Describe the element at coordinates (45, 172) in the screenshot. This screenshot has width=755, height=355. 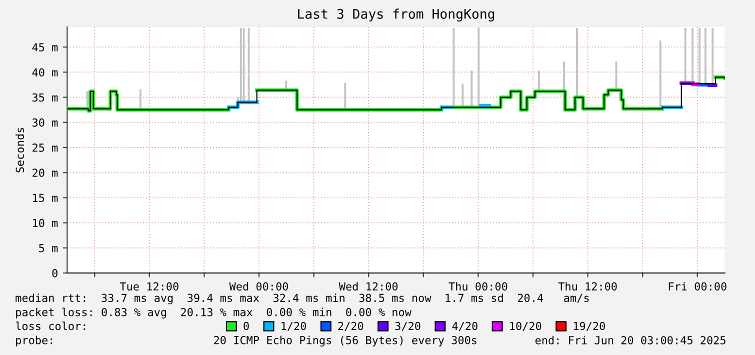
I see `y-tick-label: 20 m` at that location.